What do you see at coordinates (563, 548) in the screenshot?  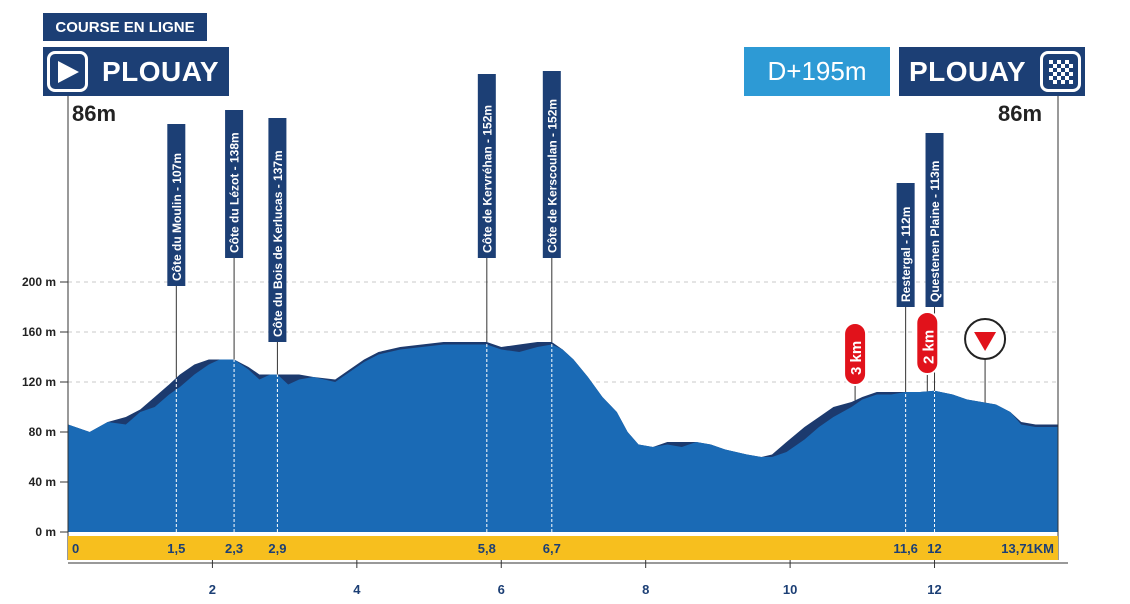 I see `distance-bar` at bounding box center [563, 548].